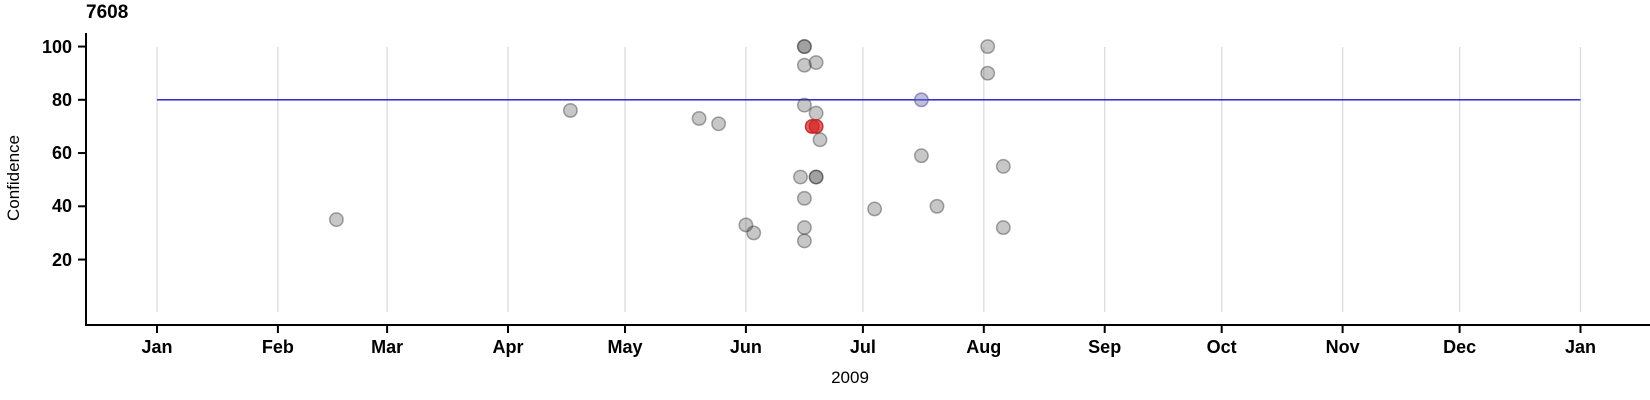  Describe the element at coordinates (816, 126) in the screenshot. I see `data-point-red` at that location.